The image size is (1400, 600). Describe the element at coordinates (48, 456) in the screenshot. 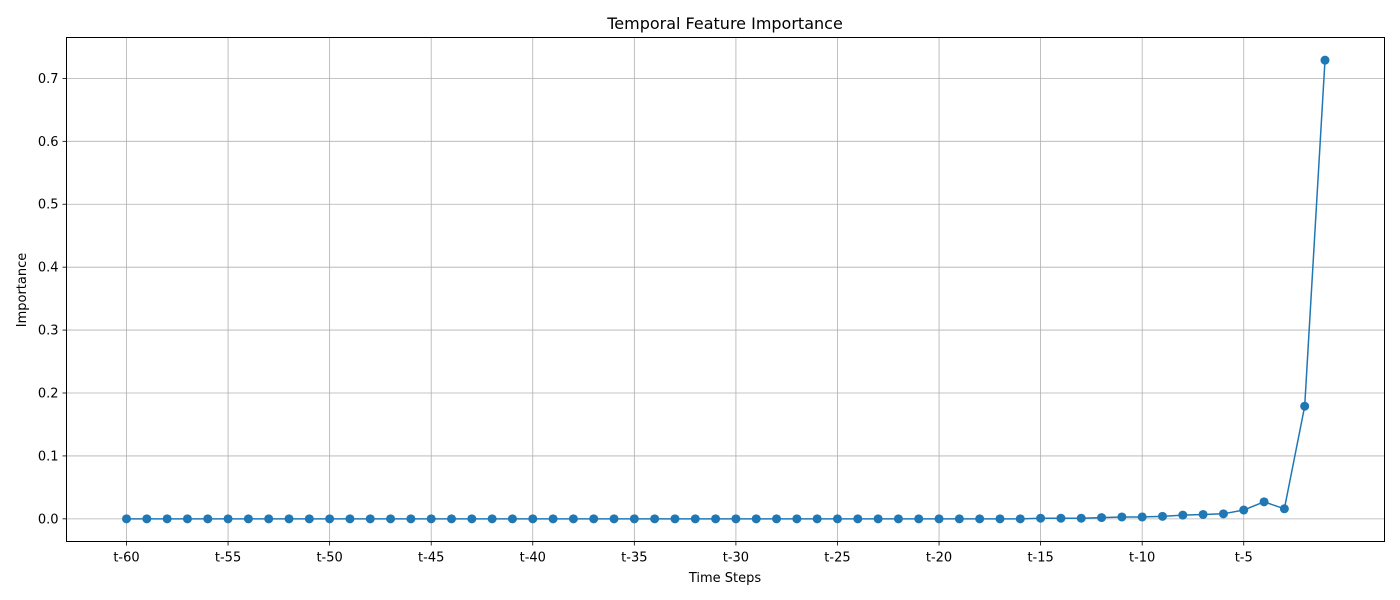

I see `y-tick-label: 0.1` at that location.